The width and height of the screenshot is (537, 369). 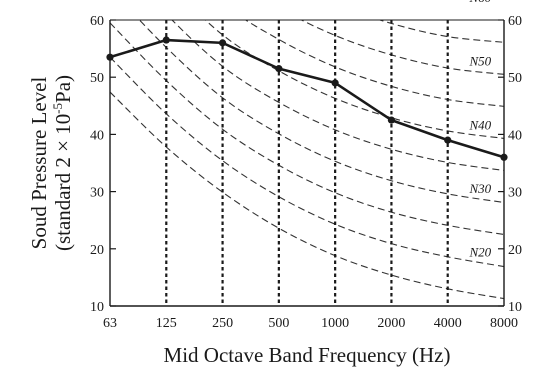 I want to click on x-tick-label-125: 125, so click(x=166, y=323).